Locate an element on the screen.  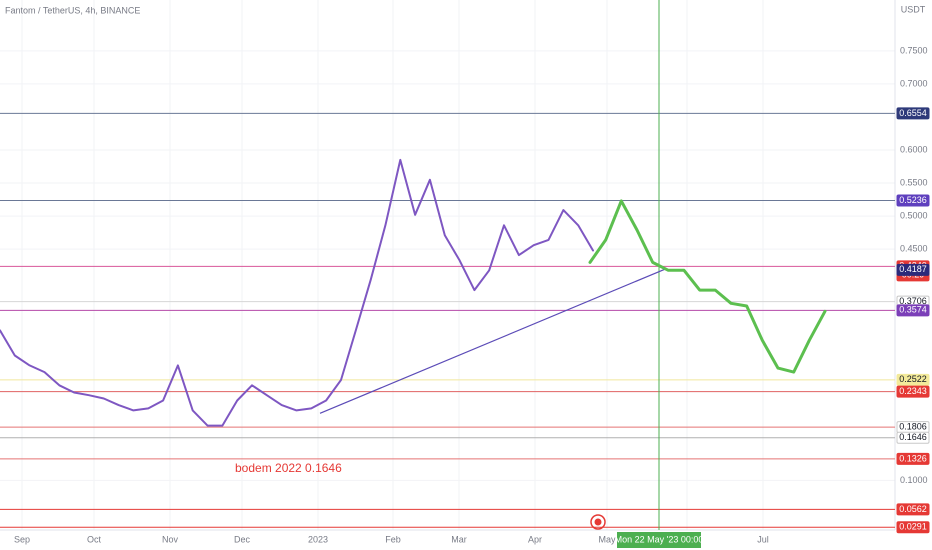
event-icon-dot is located at coordinates (598, 522).